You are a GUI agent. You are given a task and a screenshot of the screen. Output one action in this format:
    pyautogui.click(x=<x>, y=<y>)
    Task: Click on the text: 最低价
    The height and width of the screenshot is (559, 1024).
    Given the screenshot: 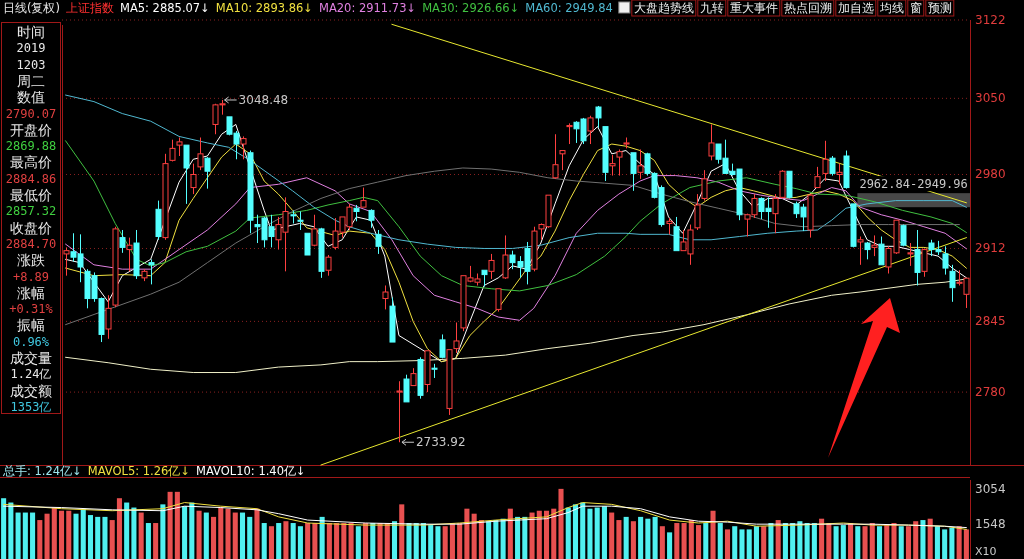 What is the action you would take?
    pyautogui.click(x=31, y=195)
    